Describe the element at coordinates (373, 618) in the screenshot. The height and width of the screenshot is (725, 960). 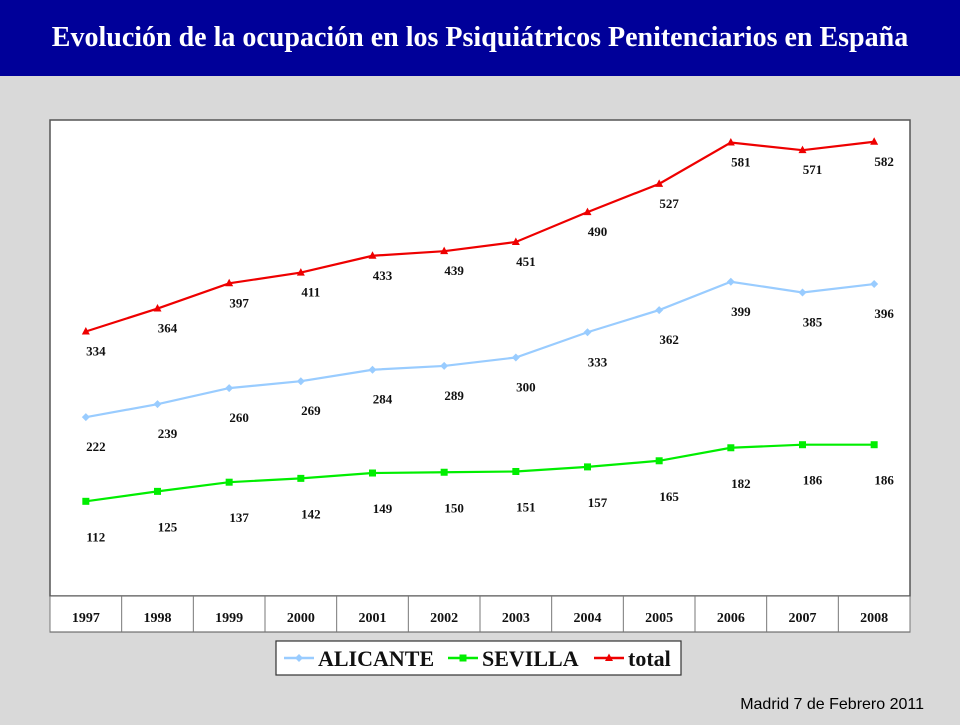
I see `x-tick-label: 2001` at that location.